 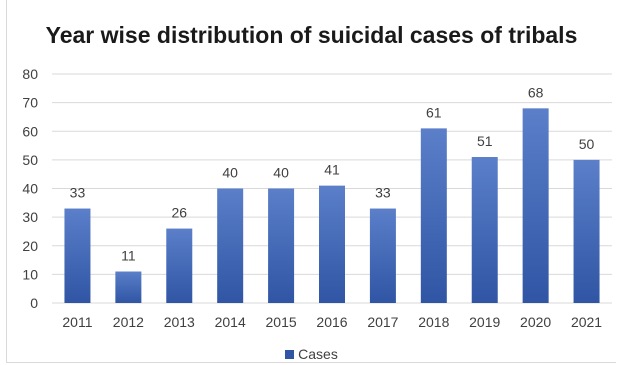 What do you see at coordinates (485, 141) in the screenshot?
I see `data-label: 51` at bounding box center [485, 141].